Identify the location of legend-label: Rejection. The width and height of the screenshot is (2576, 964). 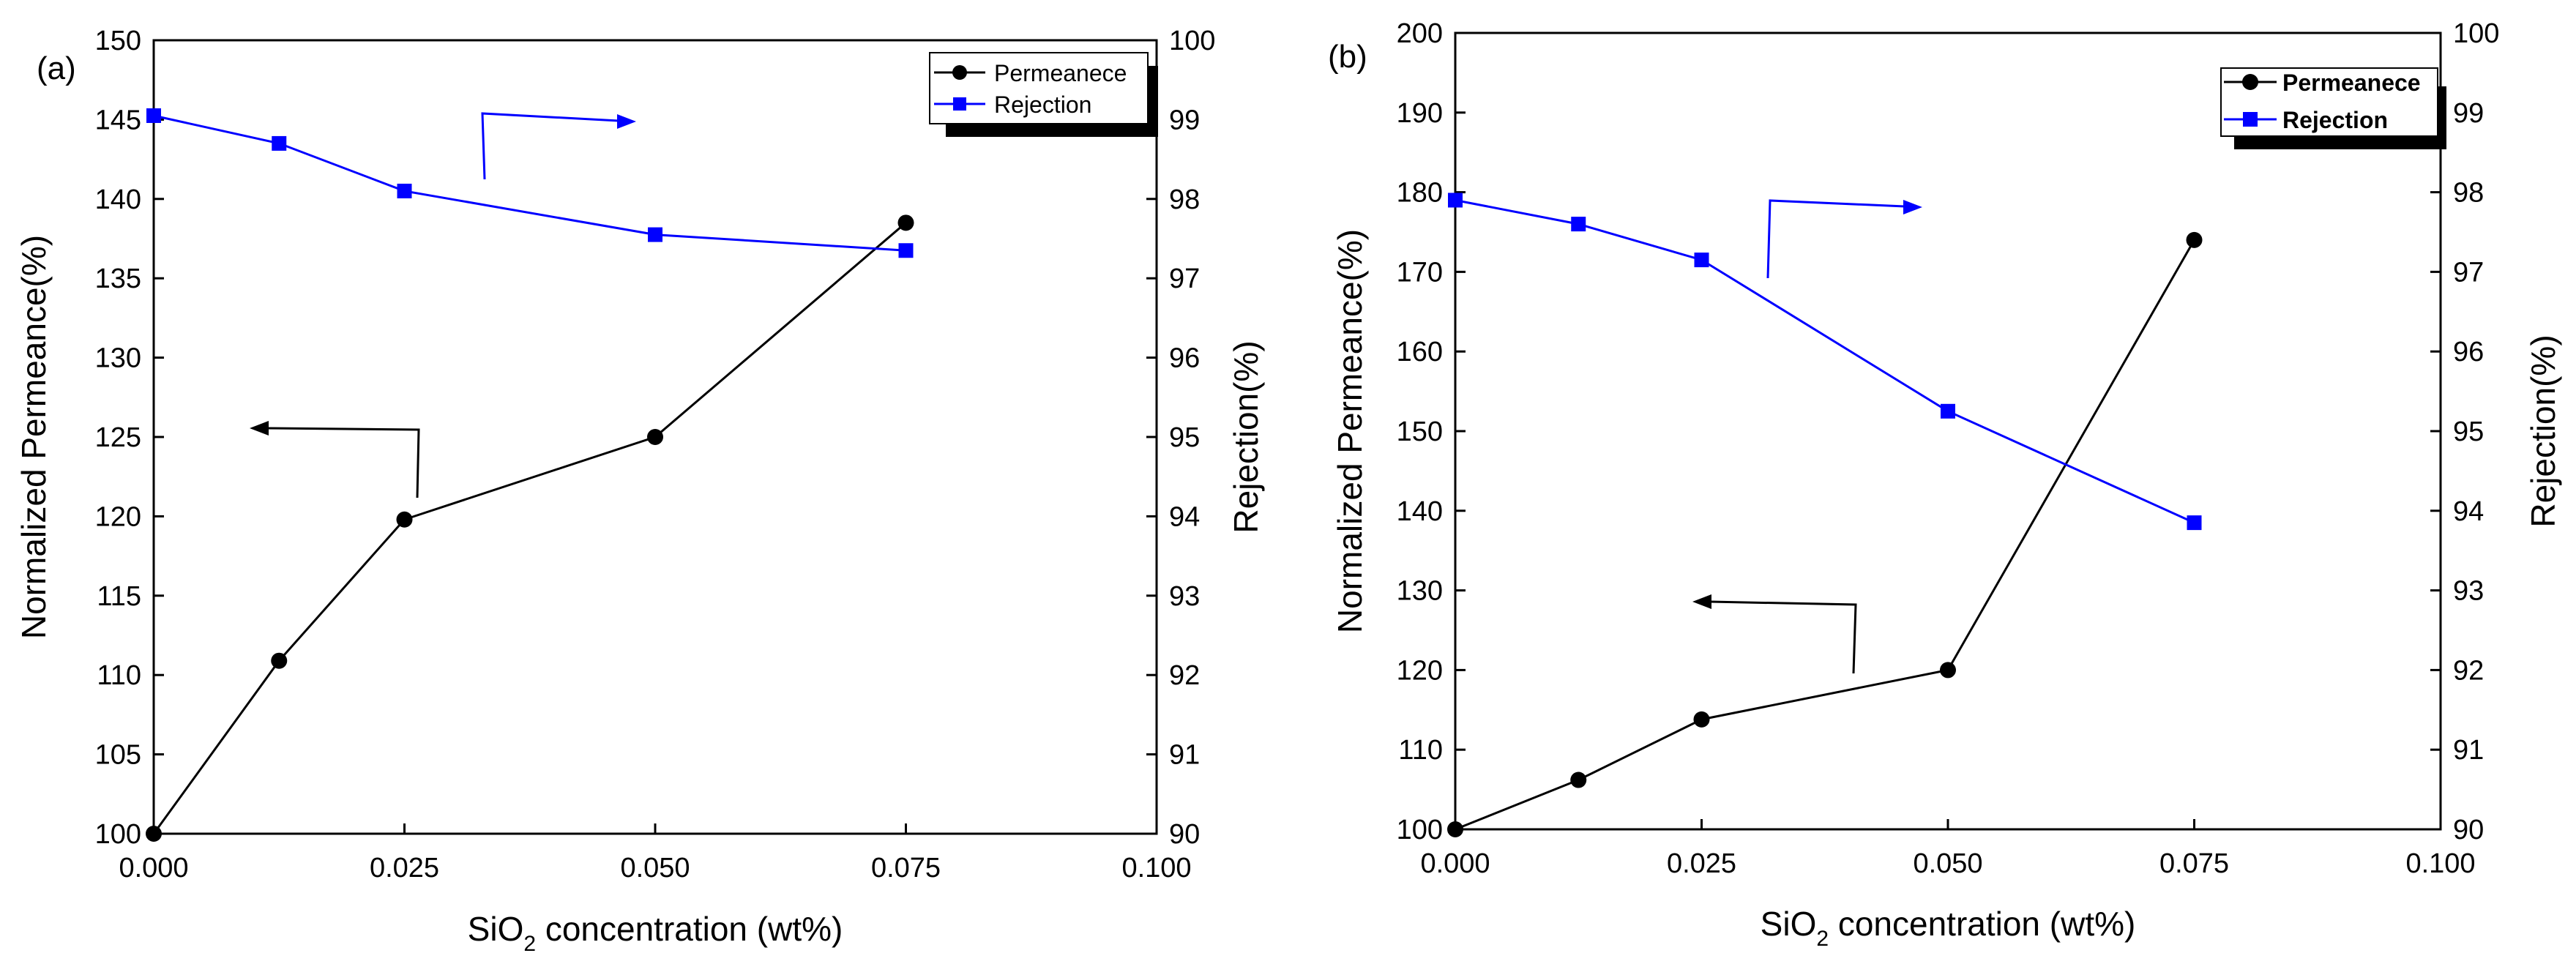
(1042, 104).